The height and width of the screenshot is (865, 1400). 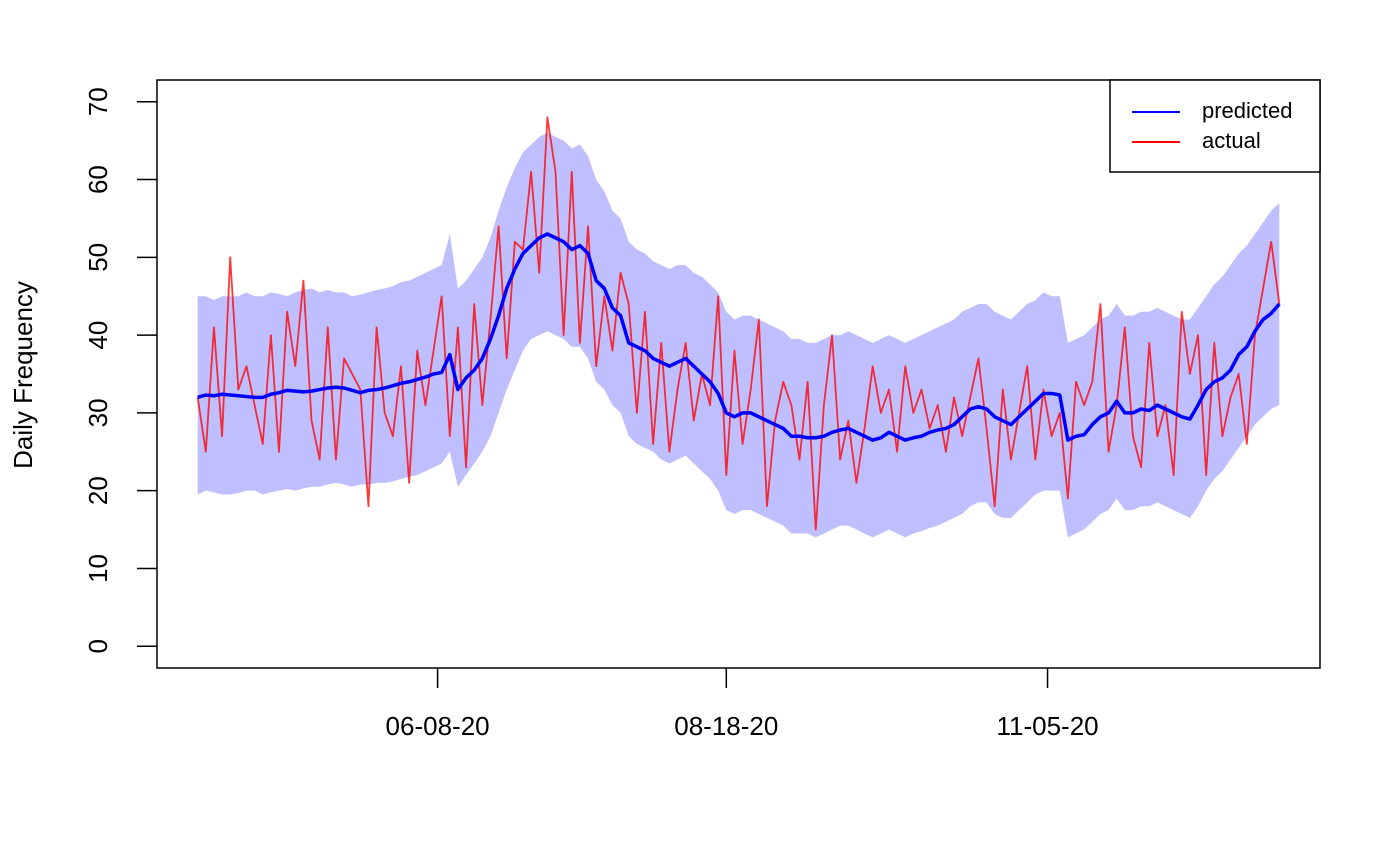 What do you see at coordinates (1047, 726) in the screenshot?
I see `x-tick-label: 11-05-20` at bounding box center [1047, 726].